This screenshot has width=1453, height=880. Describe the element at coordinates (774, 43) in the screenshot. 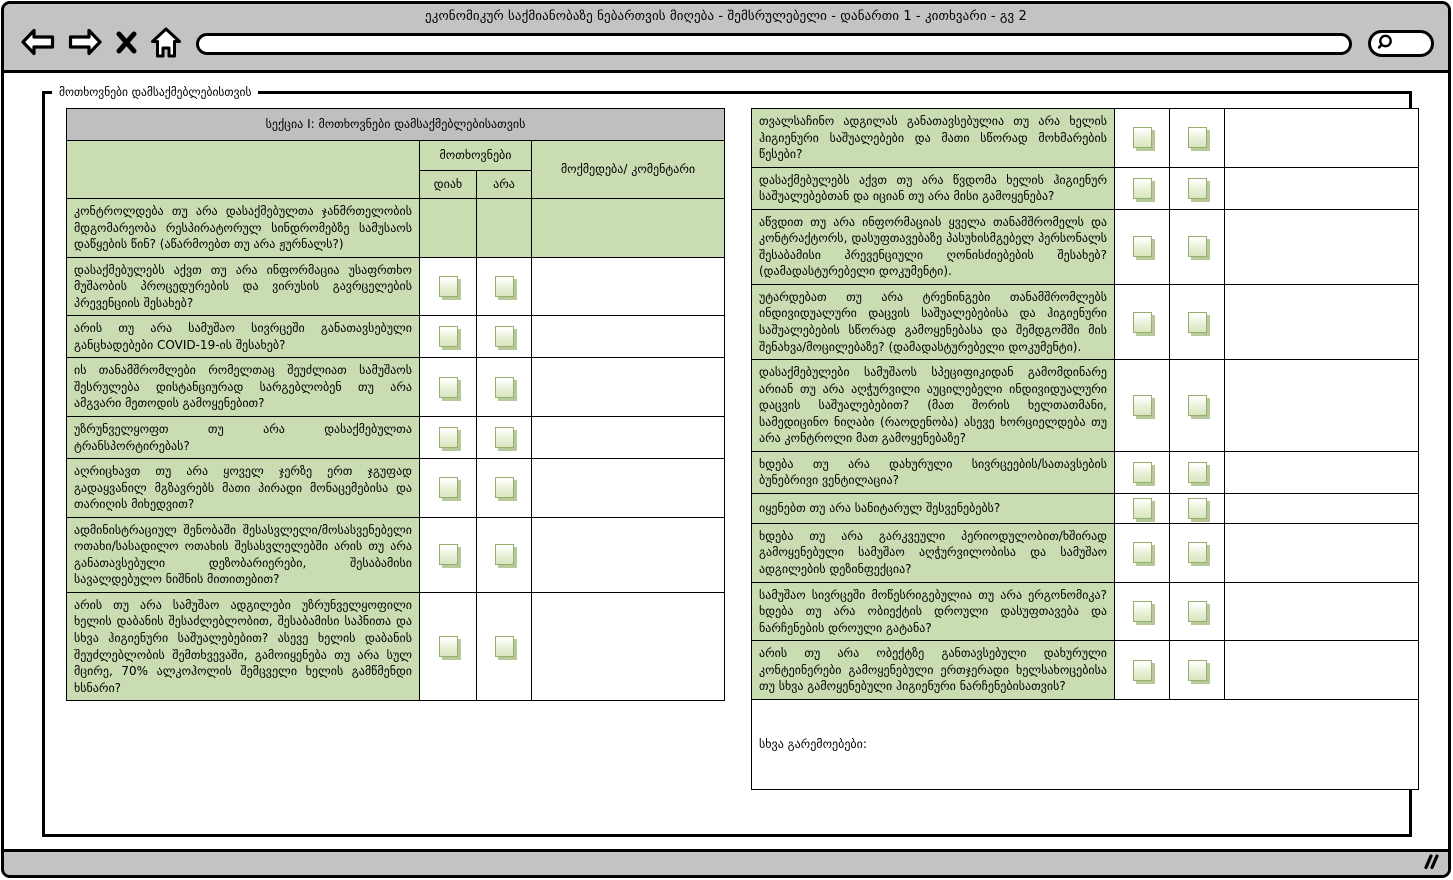

I see `address-bar-input` at that location.